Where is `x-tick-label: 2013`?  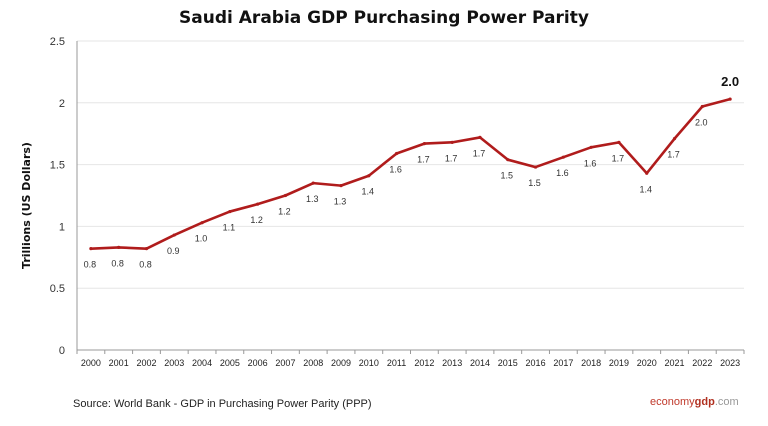
x-tick-label: 2013 is located at coordinates (452, 363).